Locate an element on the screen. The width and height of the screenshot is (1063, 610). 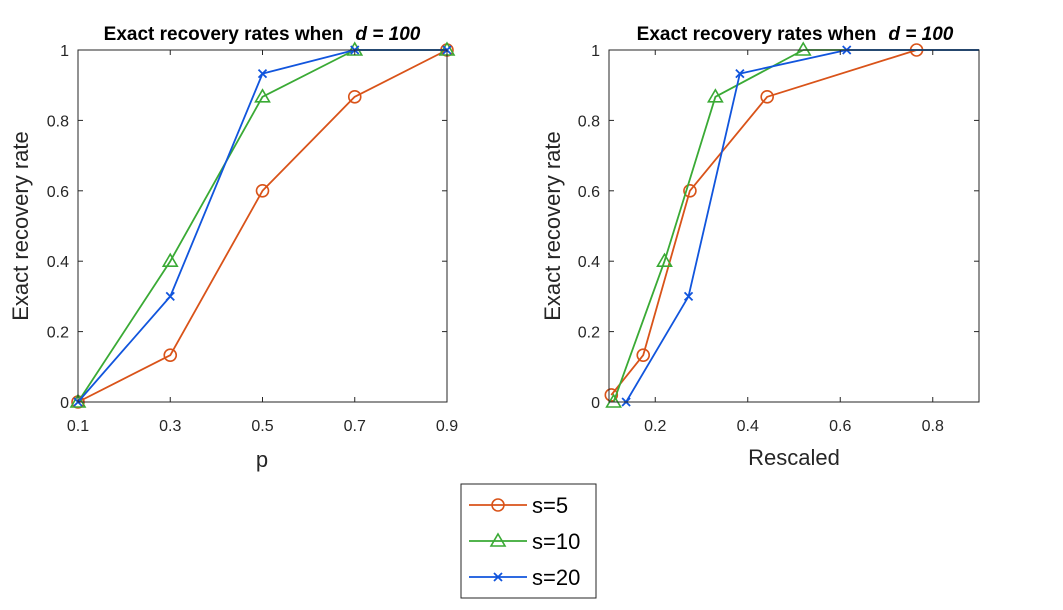
x-tick-label: 0.5 is located at coordinates (262, 426).